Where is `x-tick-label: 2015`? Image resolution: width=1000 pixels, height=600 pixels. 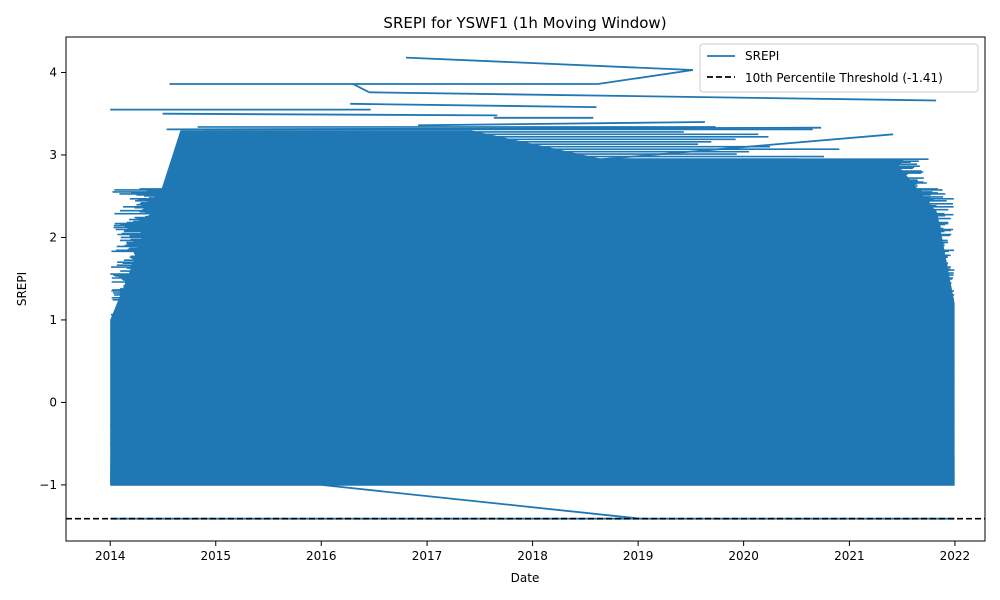
x-tick-label: 2015 is located at coordinates (215, 556).